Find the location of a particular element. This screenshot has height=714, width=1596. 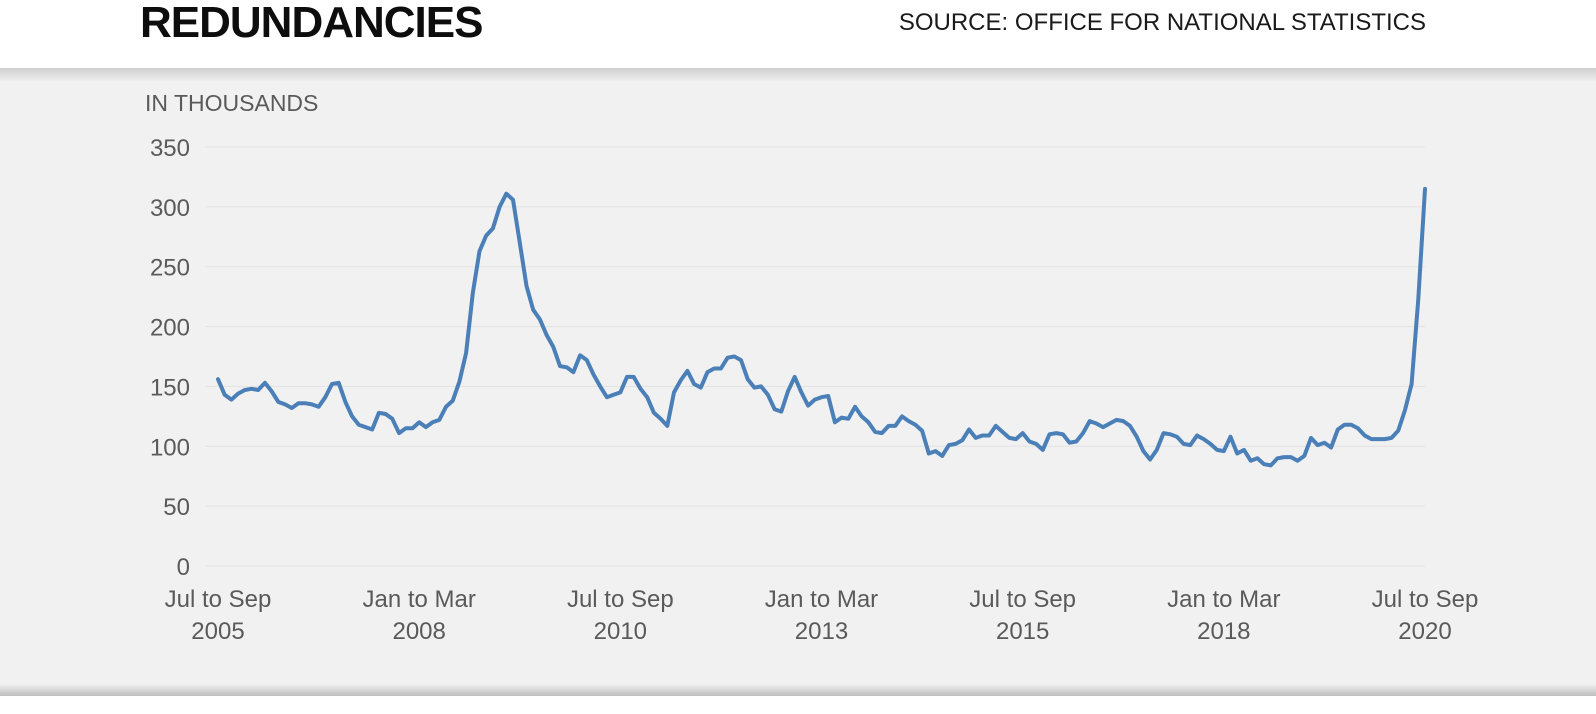

x-tick-label: Jul to Sep 2010 is located at coordinates (620, 615).